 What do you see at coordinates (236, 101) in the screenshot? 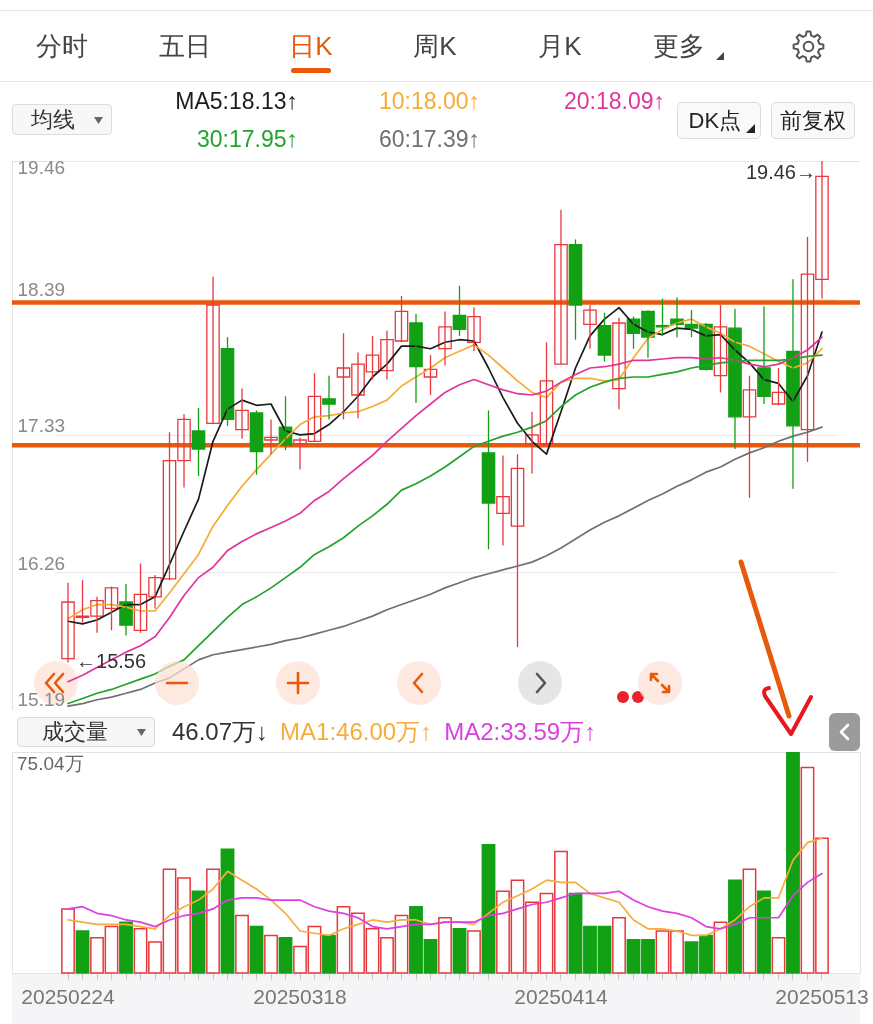
I see `text: MA5:18.13↑` at bounding box center [236, 101].